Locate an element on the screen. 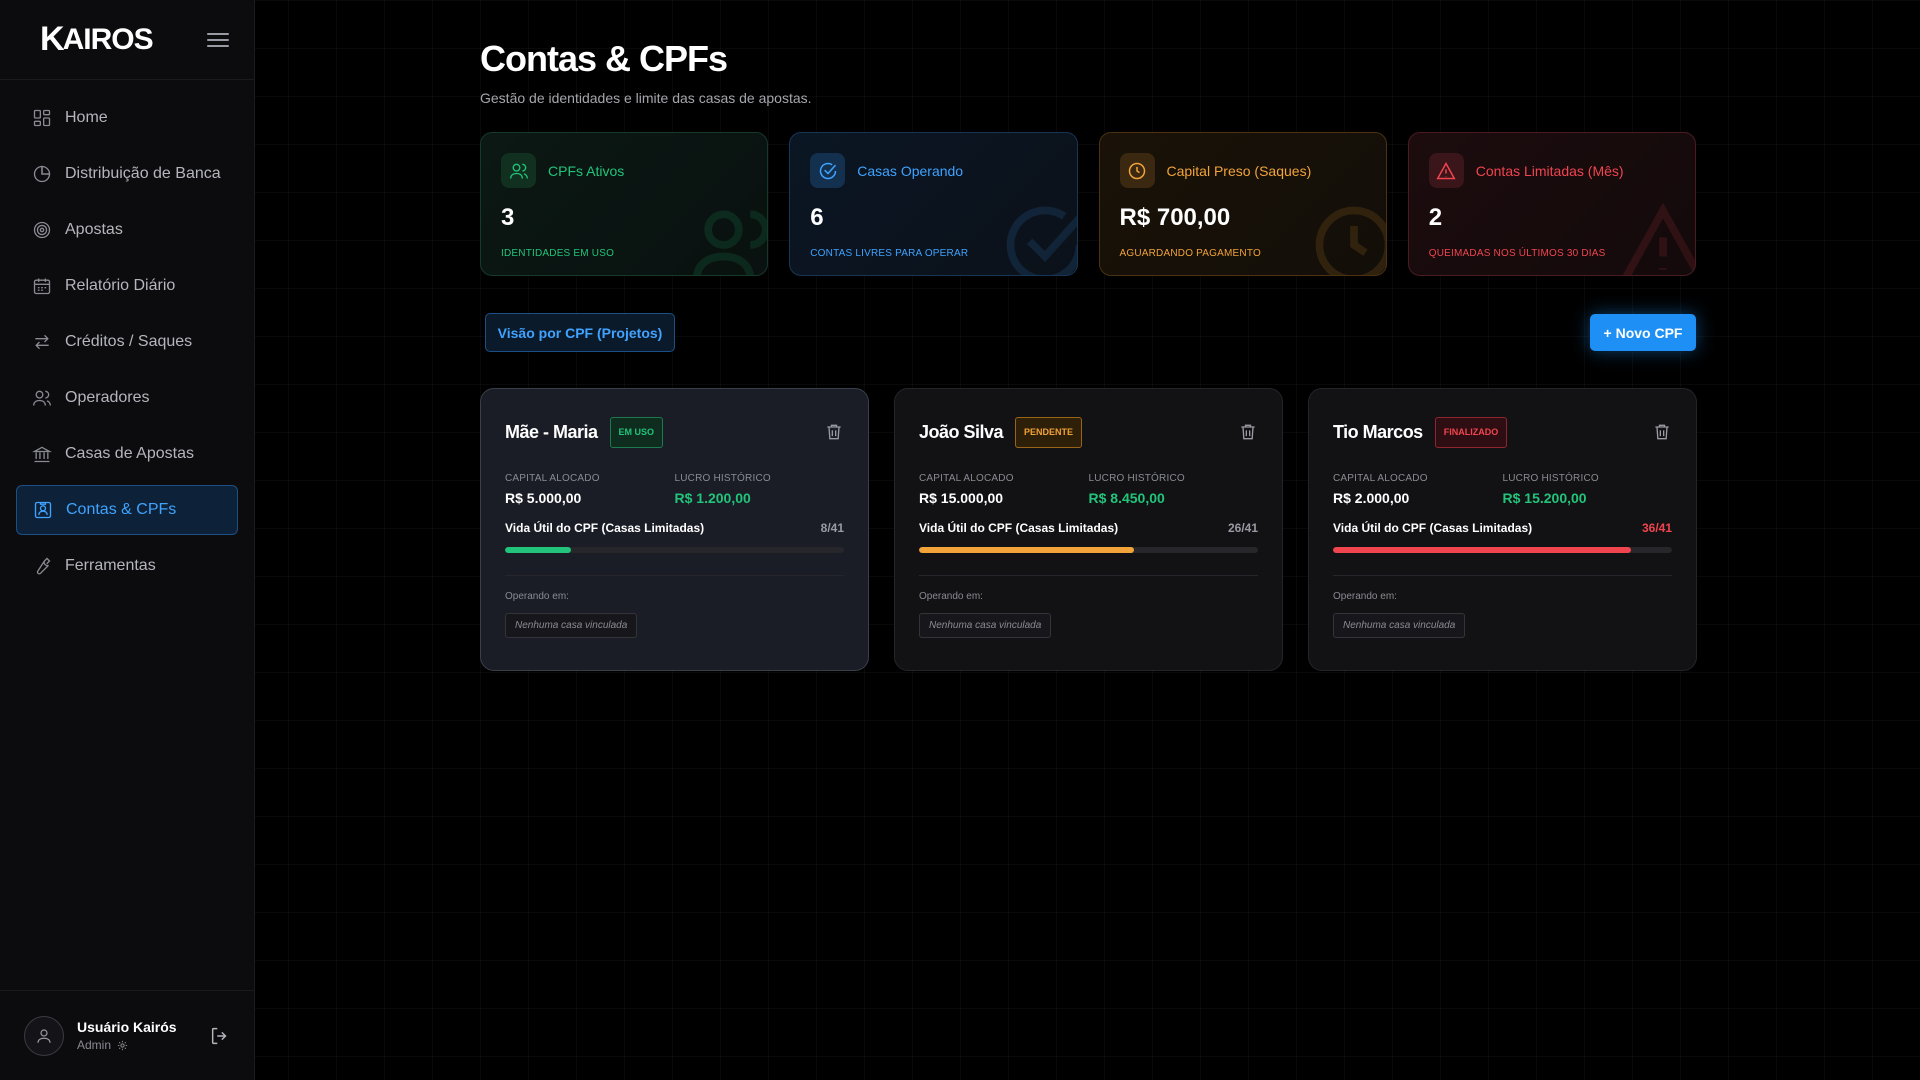  stat-caption: Contas livres para operar is located at coordinates (889, 253).